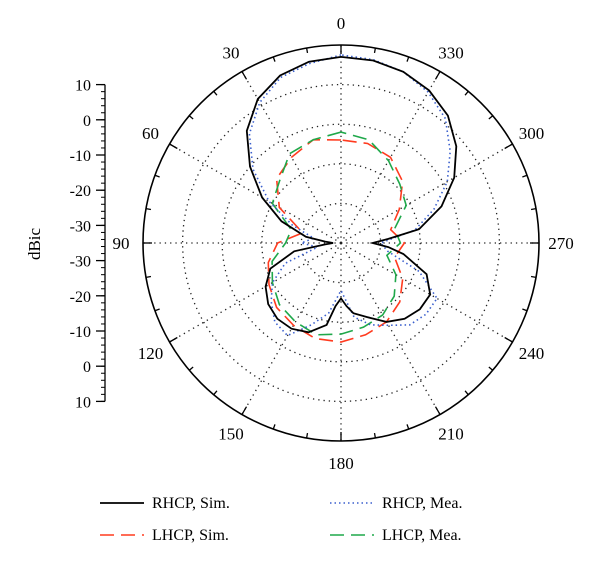 The height and width of the screenshot is (569, 600). Describe the element at coordinates (451, 434) in the screenshot. I see `angle-label: 210` at that location.